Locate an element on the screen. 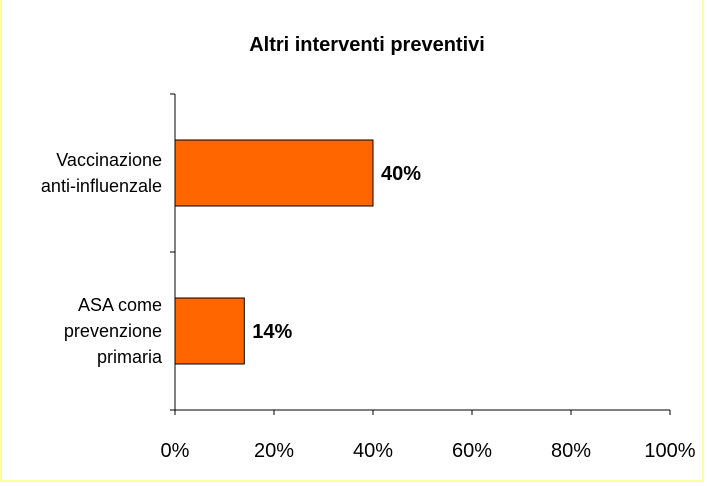  x-tick-label: 20% is located at coordinates (274, 451).